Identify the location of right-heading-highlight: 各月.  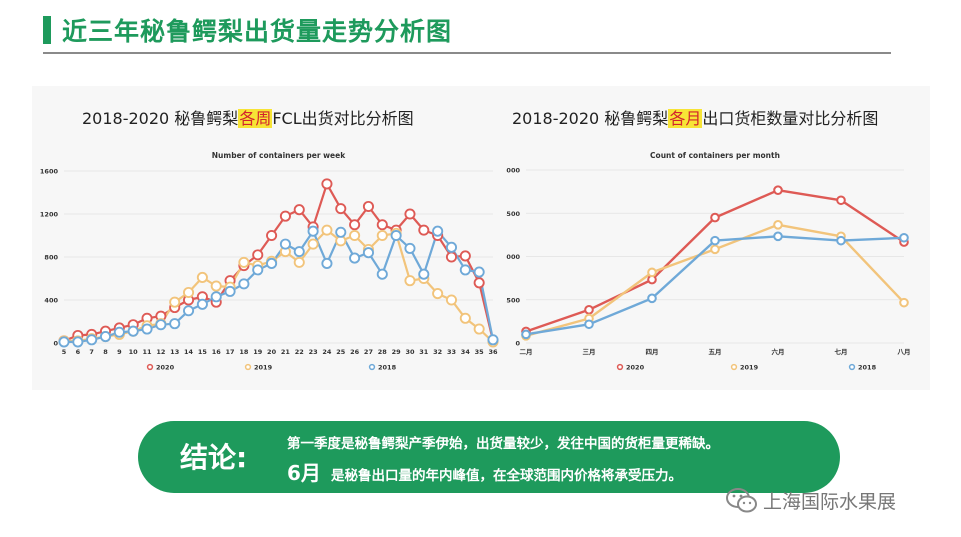
(685, 118).